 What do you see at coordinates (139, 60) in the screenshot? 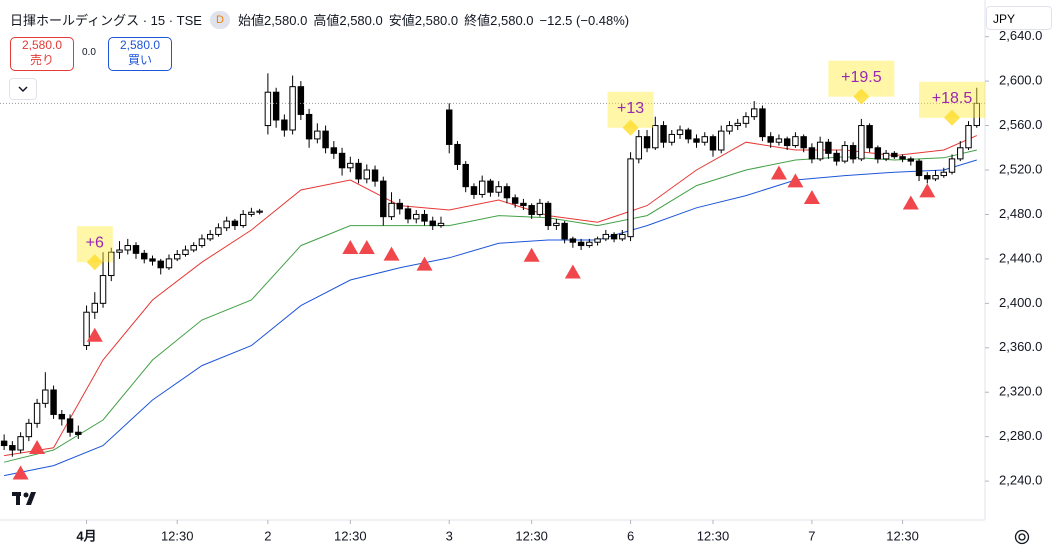
I see `buy-label: 買い` at bounding box center [139, 60].